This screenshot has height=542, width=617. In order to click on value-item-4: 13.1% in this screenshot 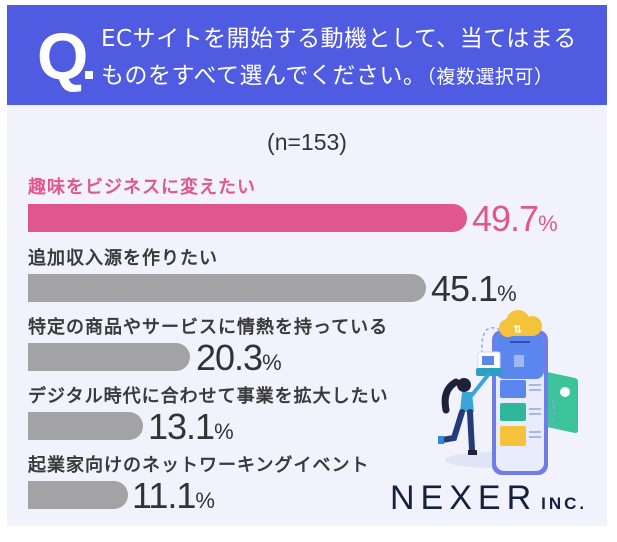, I will do `click(191, 429)`.